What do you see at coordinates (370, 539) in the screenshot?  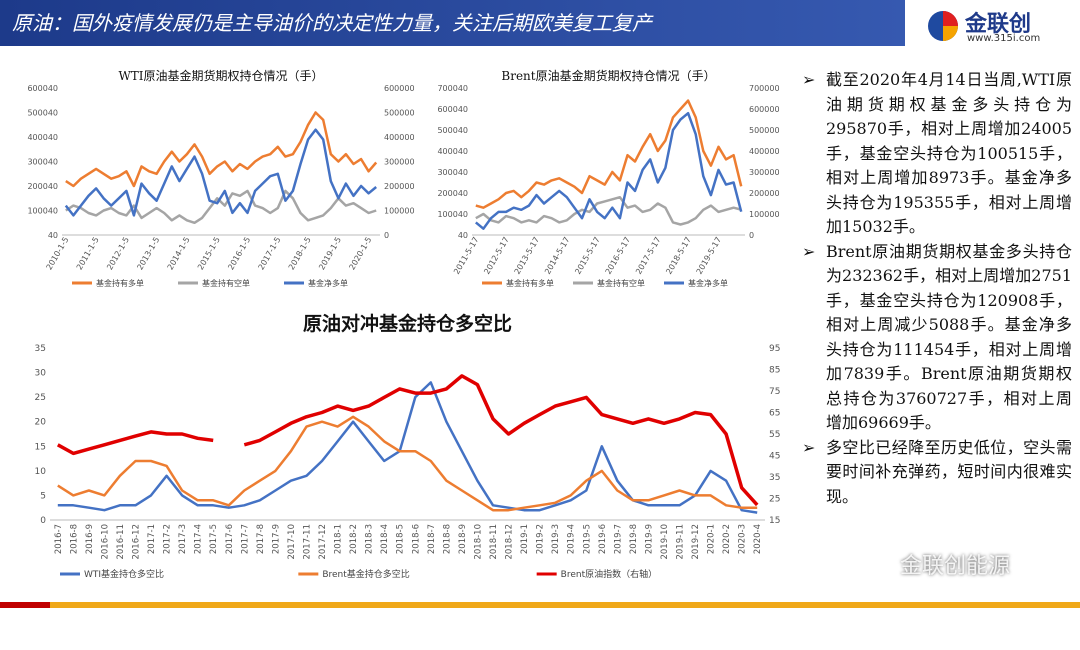 I see `x-tick-label: 2018-3` at bounding box center [370, 539].